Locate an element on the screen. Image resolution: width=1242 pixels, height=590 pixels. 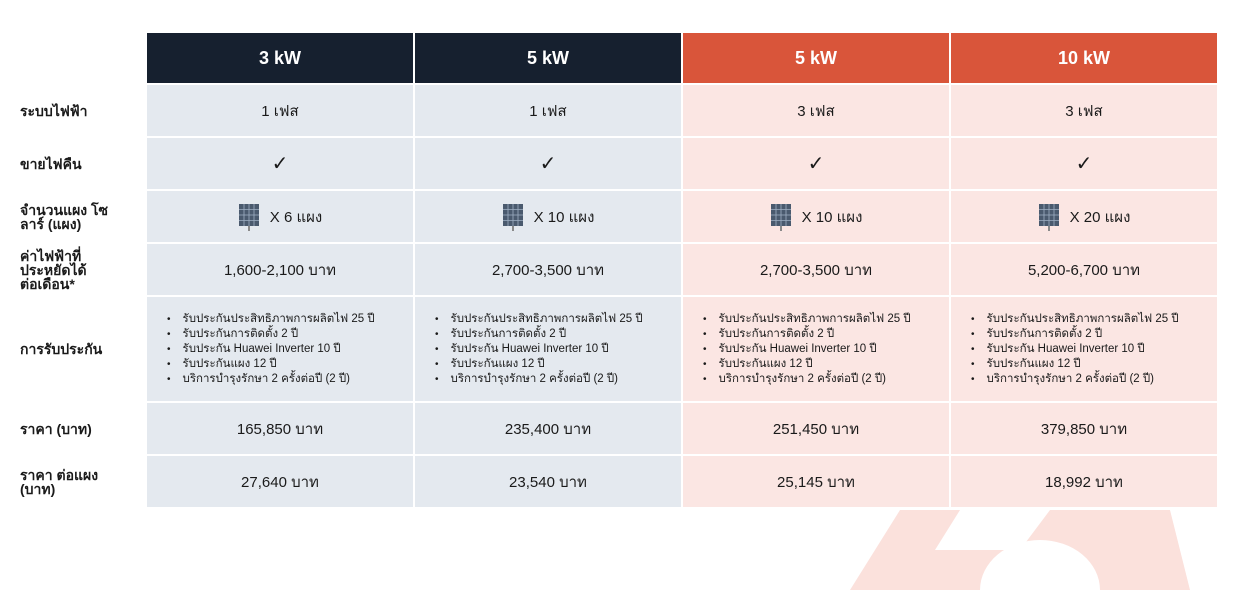
price-per-panel-cell: 23,540 บาท is located at coordinates (548, 481).